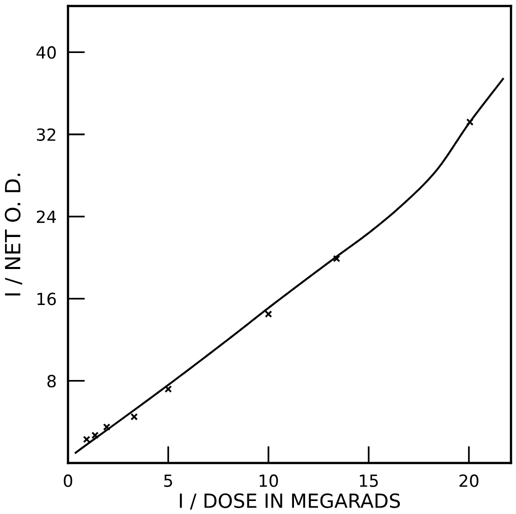 The image size is (516, 514). Describe the element at coordinates (68, 481) in the screenshot. I see `x-tick-label: 0` at that location.